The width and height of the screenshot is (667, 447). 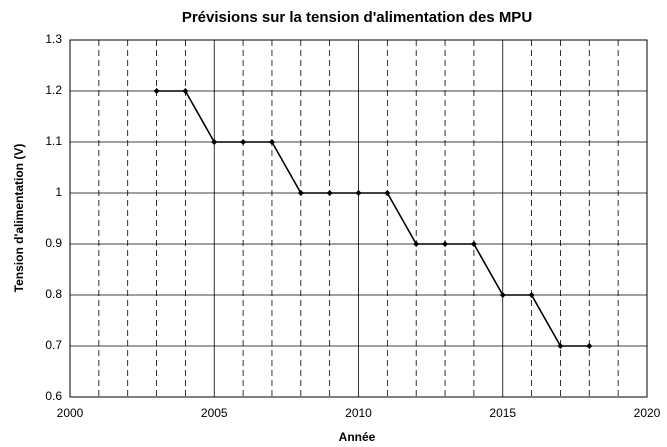 What do you see at coordinates (53, 141) in the screenshot?
I see `y-tick-label: 1.1` at bounding box center [53, 141].